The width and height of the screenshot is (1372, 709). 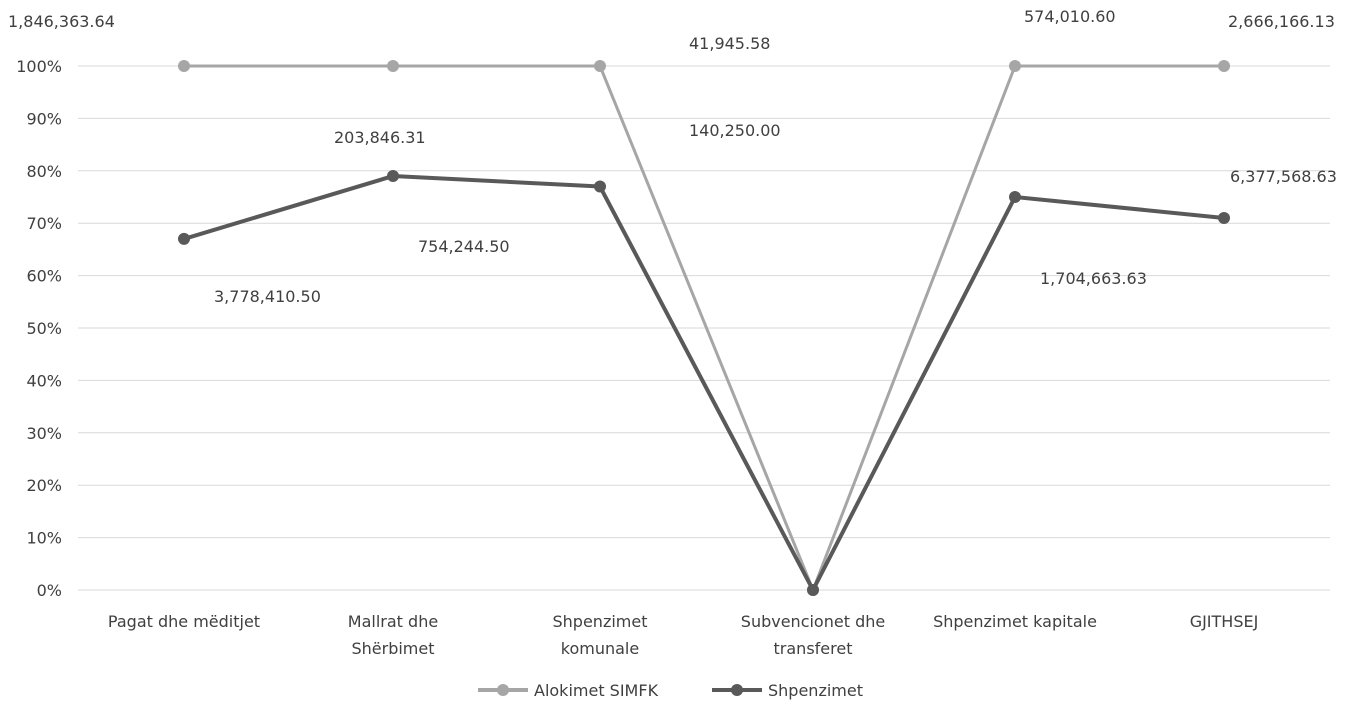 What do you see at coordinates (1224, 621) in the screenshot?
I see `x-category-label: GJITHSEJ` at bounding box center [1224, 621].